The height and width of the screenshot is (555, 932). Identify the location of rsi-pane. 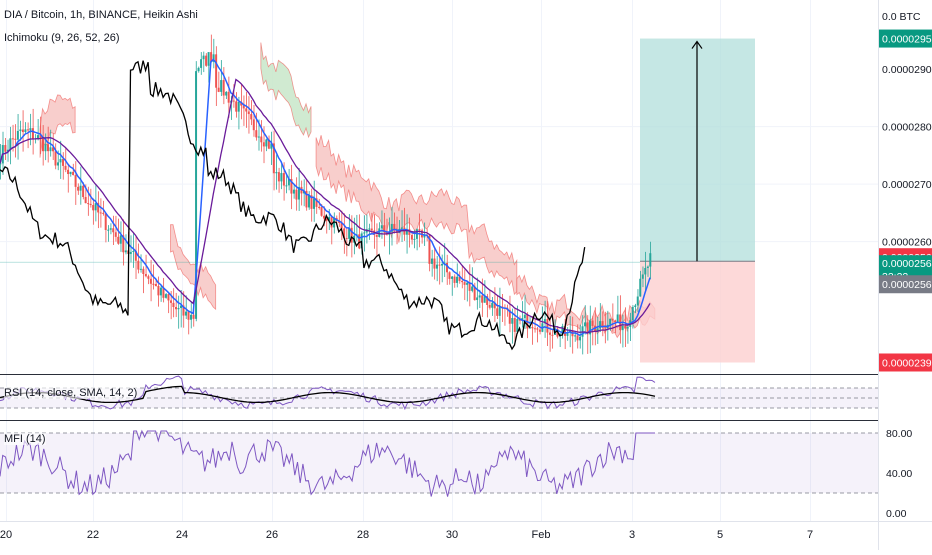
(439, 393).